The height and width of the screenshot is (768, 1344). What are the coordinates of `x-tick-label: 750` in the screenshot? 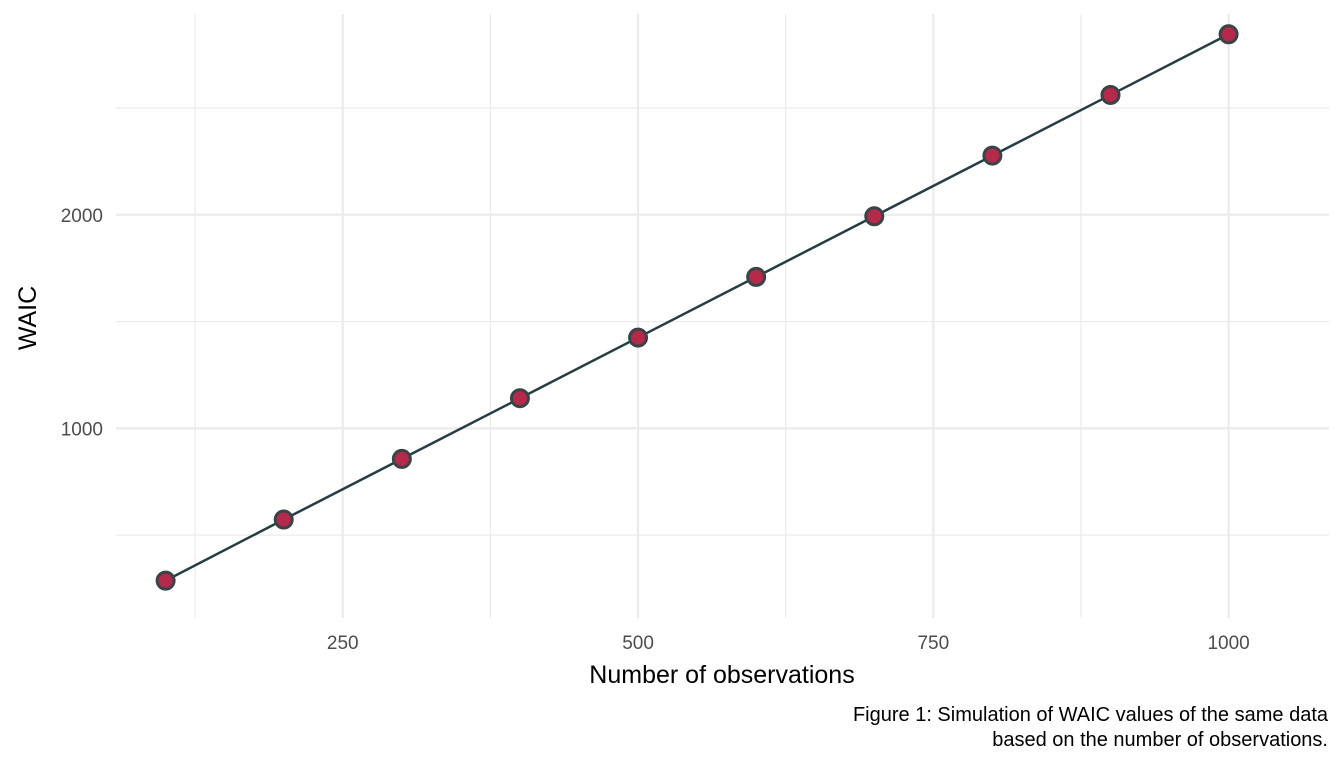 It's located at (933, 643).